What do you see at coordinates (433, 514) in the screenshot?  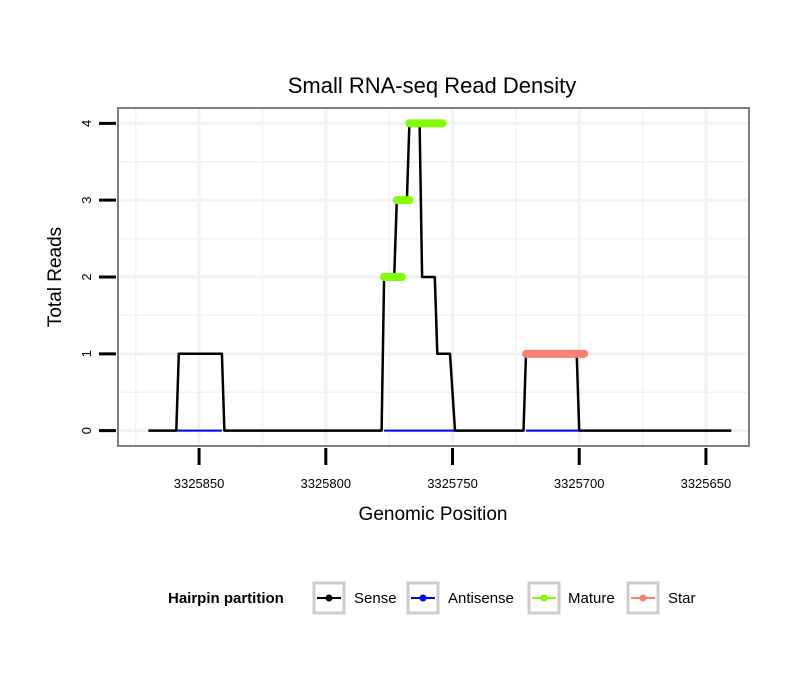 I see `x-axis-title: Genomic Position` at bounding box center [433, 514].